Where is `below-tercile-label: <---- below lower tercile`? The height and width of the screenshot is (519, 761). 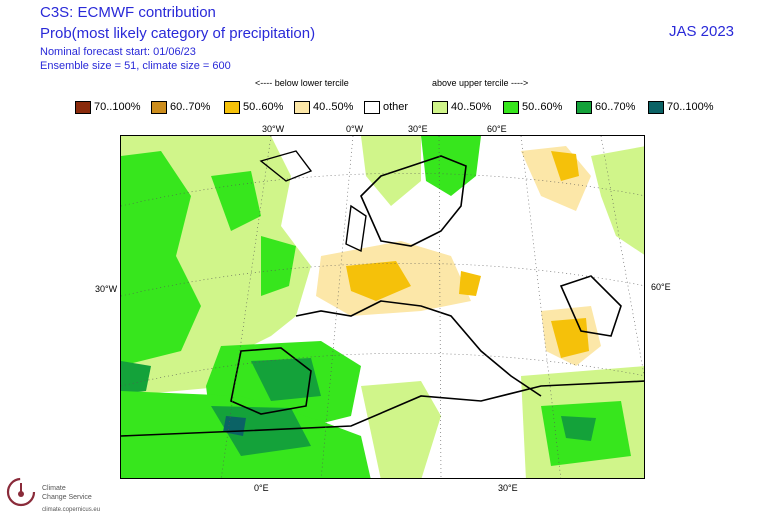
below-tercile-label: <---- below lower tercile is located at coordinates (302, 83).